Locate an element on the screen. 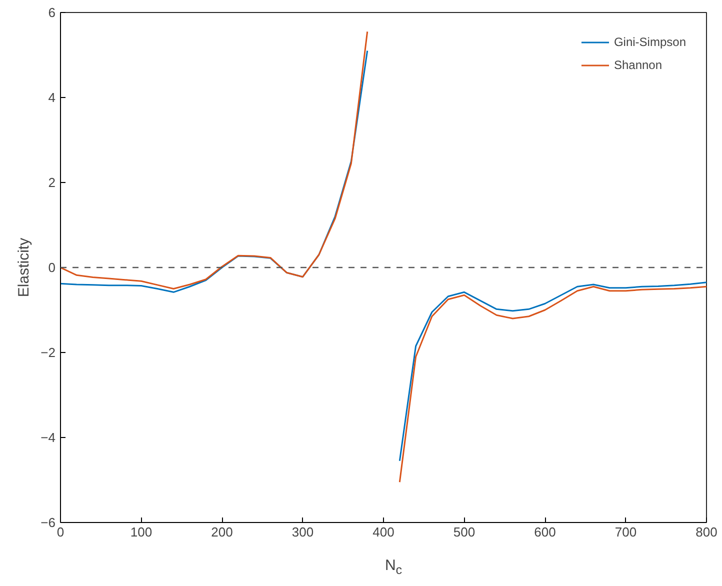 The image size is (722, 586). x-tick-label: 200 is located at coordinates (222, 532).